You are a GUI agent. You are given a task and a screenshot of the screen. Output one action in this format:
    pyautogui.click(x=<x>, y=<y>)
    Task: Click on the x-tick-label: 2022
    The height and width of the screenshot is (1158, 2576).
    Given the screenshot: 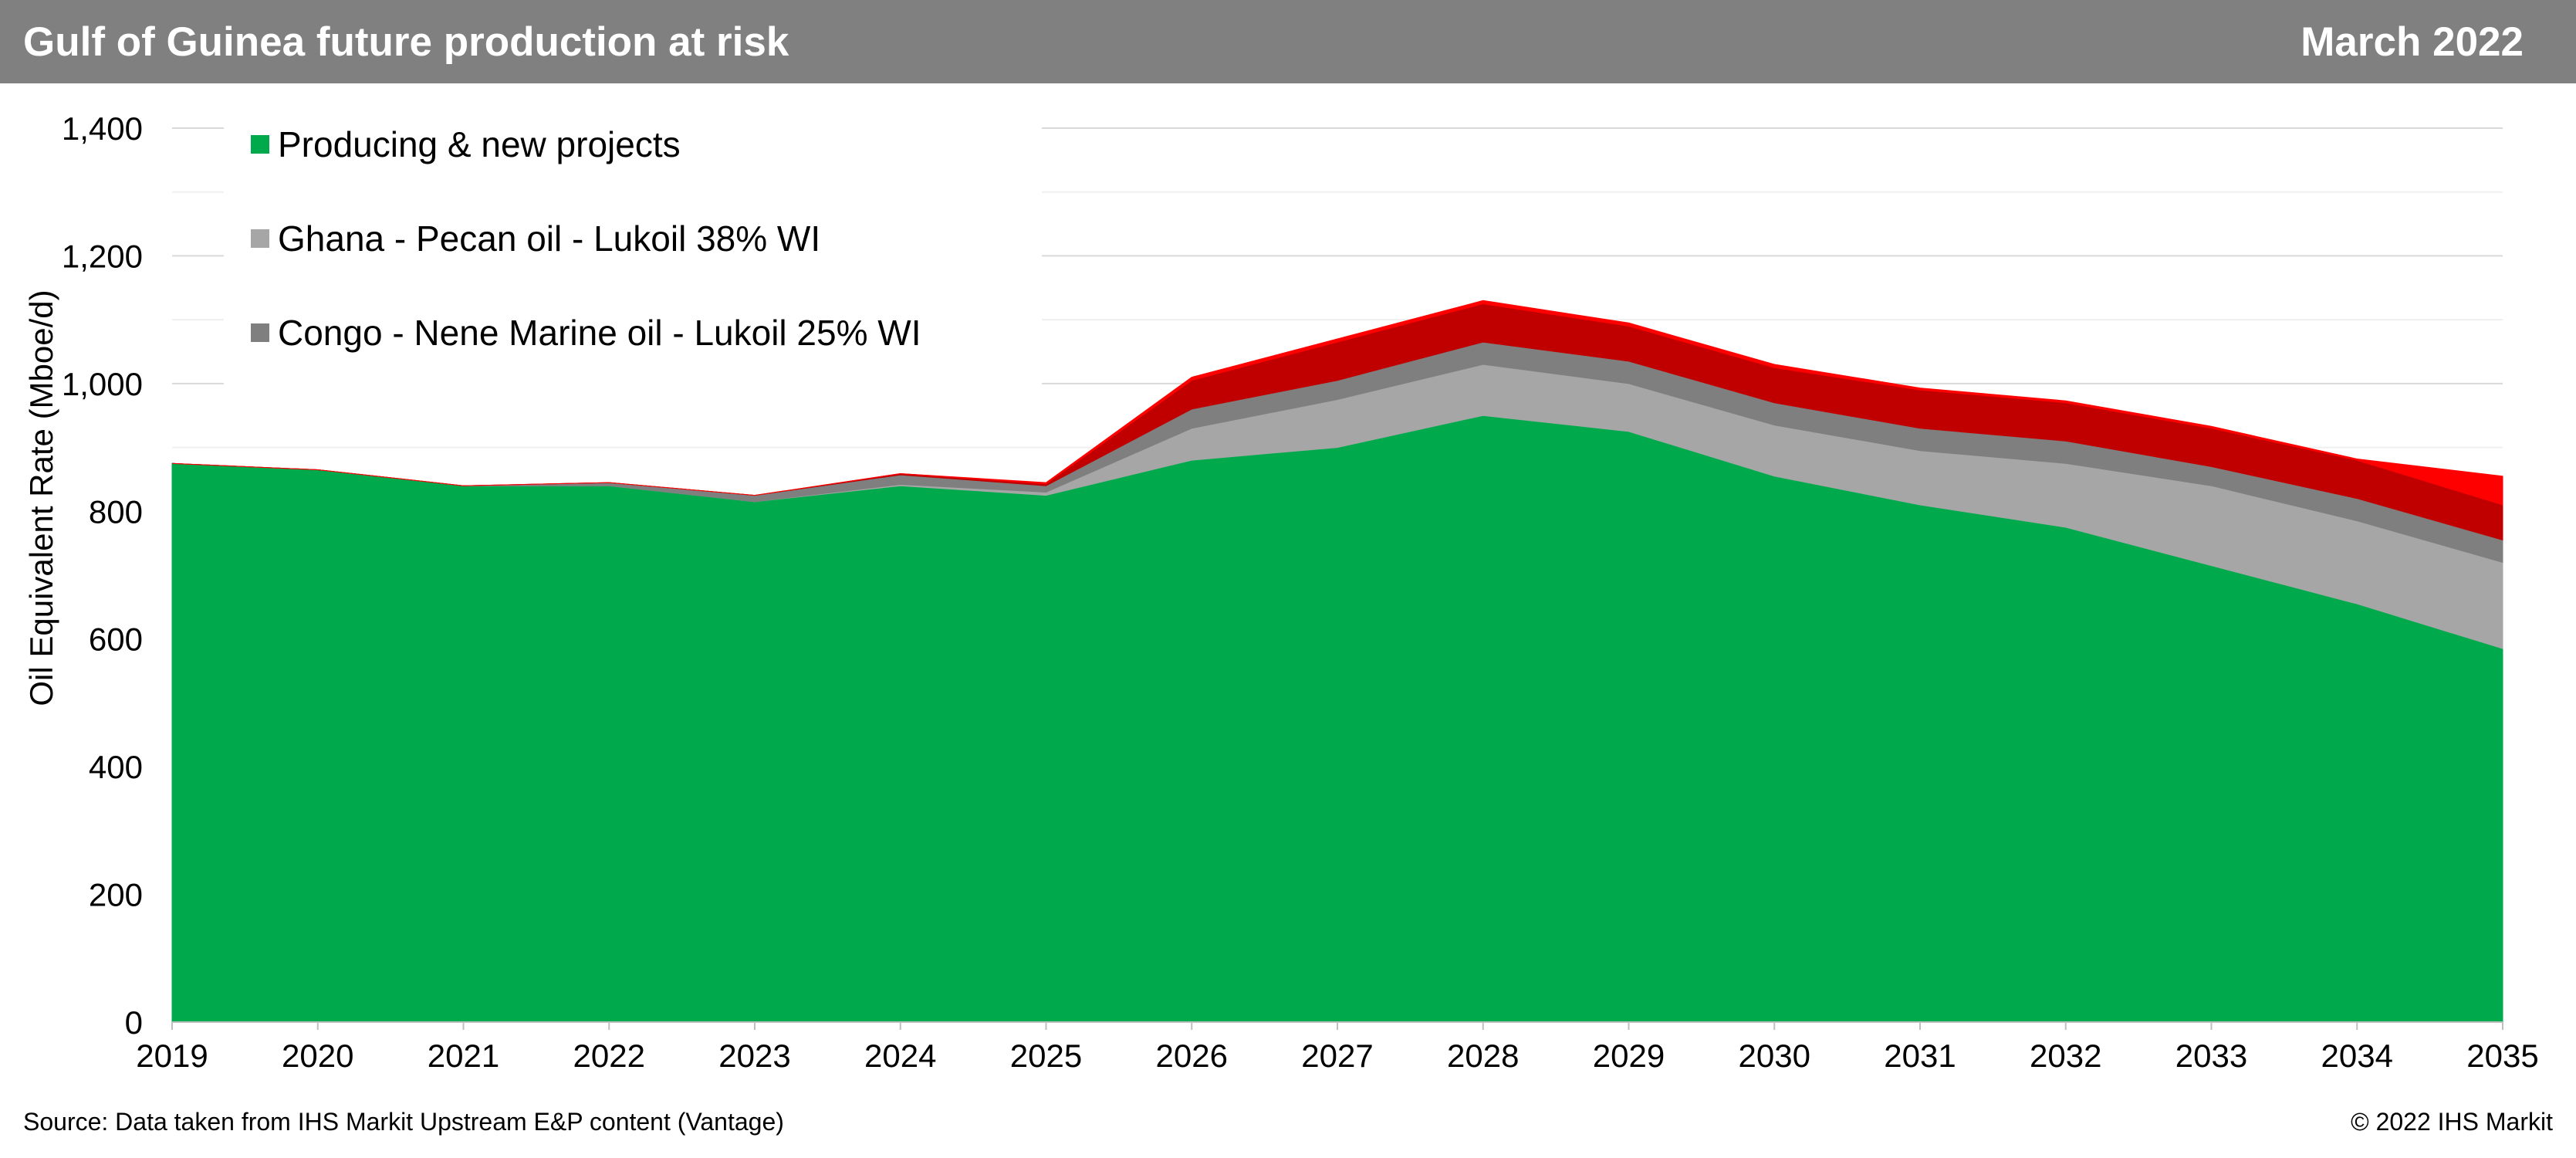 What is the action you would take?
    pyautogui.click(x=609, y=1056)
    